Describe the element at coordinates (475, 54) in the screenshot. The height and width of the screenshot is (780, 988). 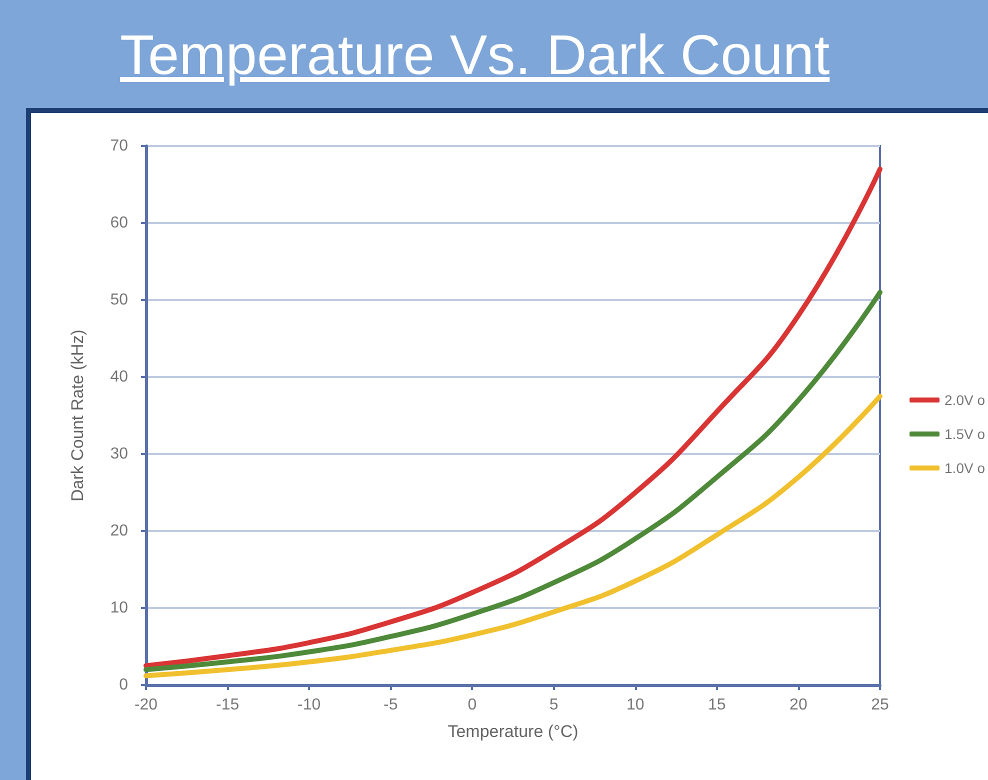
I see `chart-title: Temperature Vs. Dark Count` at that location.